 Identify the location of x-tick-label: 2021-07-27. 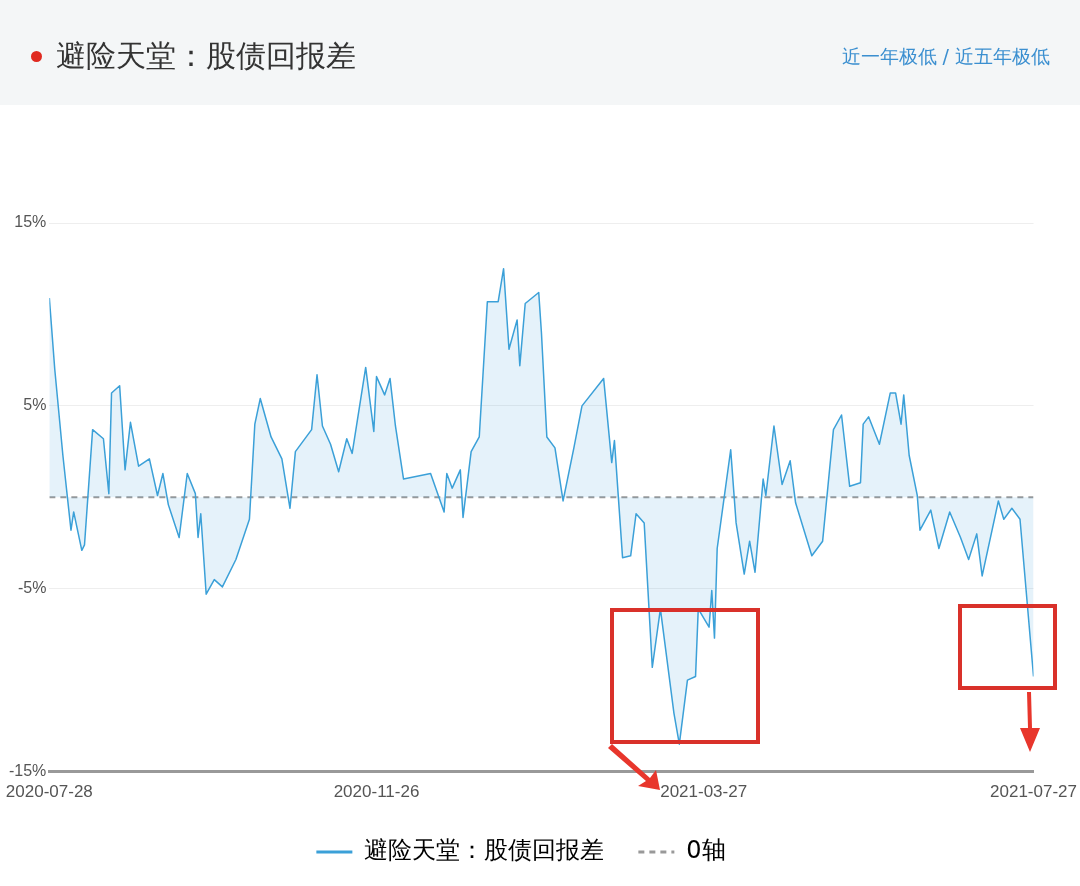
(1033, 792).